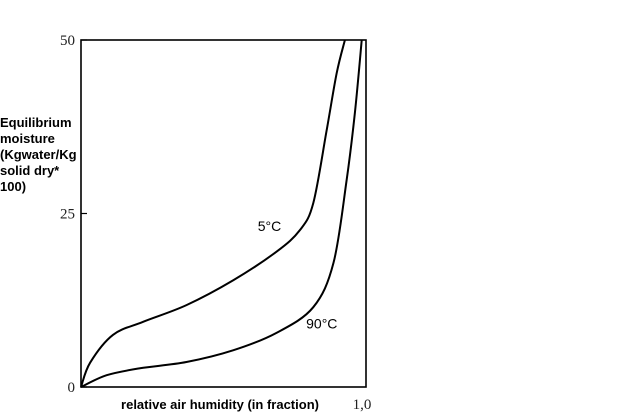 The width and height of the screenshot is (618, 413). What do you see at coordinates (27, 138) in the screenshot?
I see `y-axis-label-line: moisture` at bounding box center [27, 138].